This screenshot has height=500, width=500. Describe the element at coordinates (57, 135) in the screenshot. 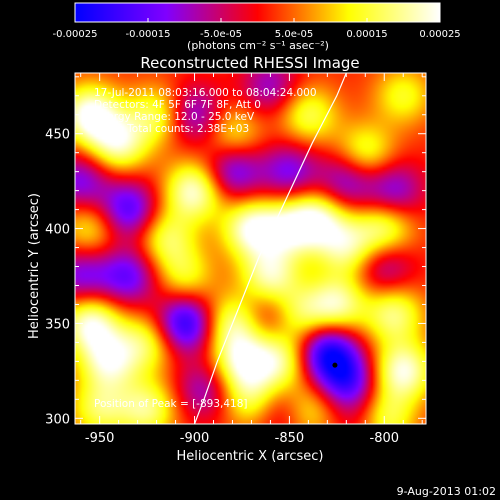

I see `y-tick-label: 450` at that location.